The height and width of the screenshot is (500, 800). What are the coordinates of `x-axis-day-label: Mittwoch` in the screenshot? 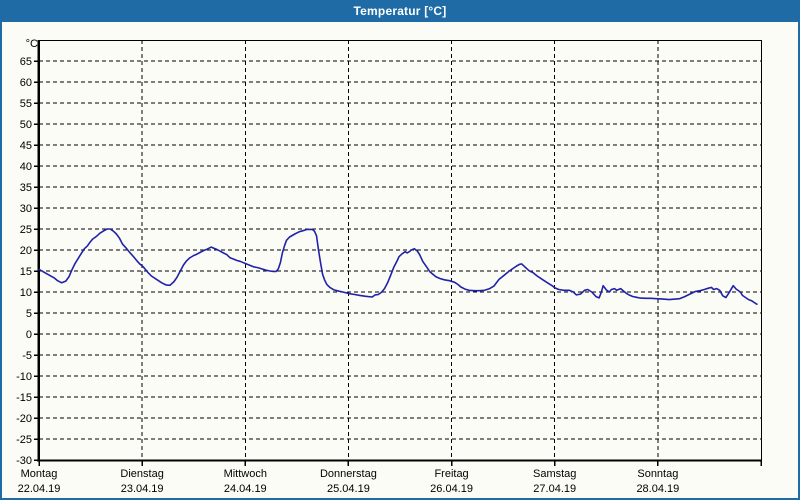 It's located at (245, 474).